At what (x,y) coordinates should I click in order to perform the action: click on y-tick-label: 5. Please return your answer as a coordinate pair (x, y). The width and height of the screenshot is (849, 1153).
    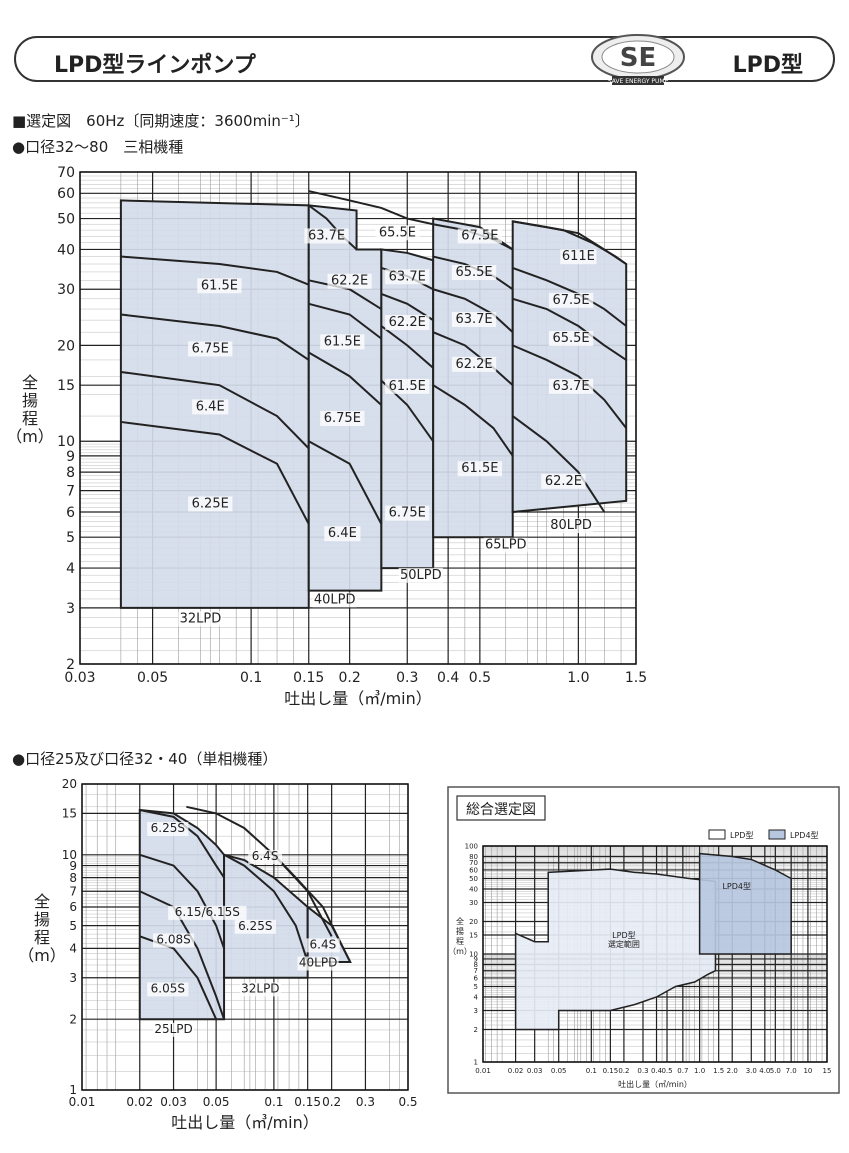
    Looking at the image, I should click on (73, 926).